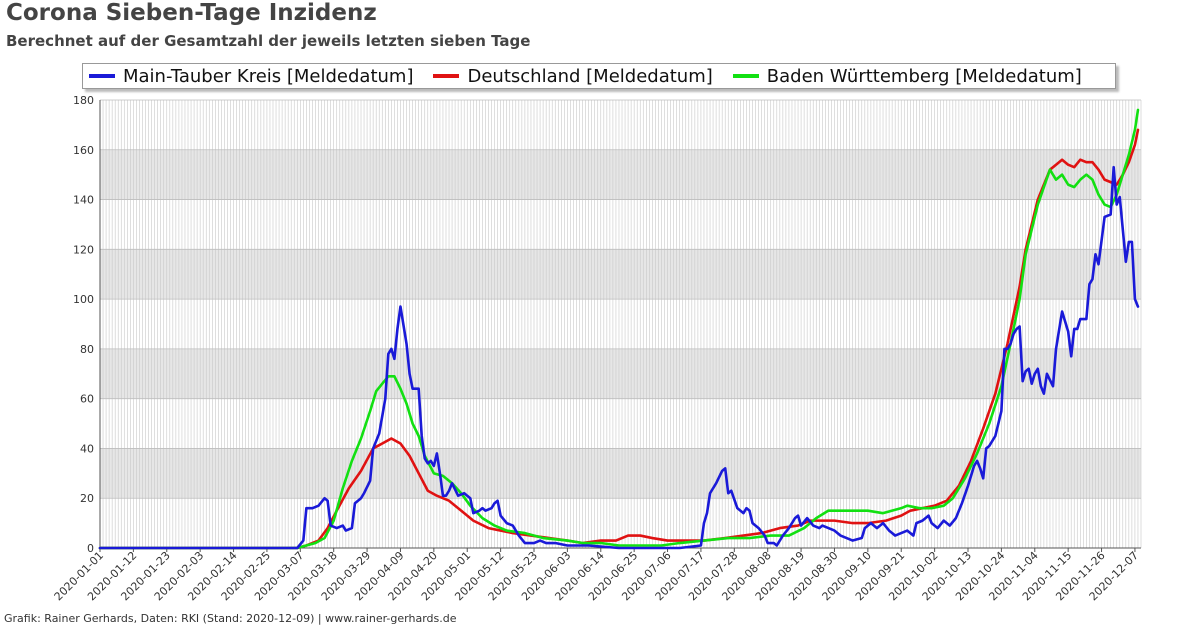 Image resolution: width=1200 pixels, height=628 pixels. Describe the element at coordinates (590, 76) in the screenshot. I see `legend-label-deutschland: Deutschland [Meldedatum]` at that location.